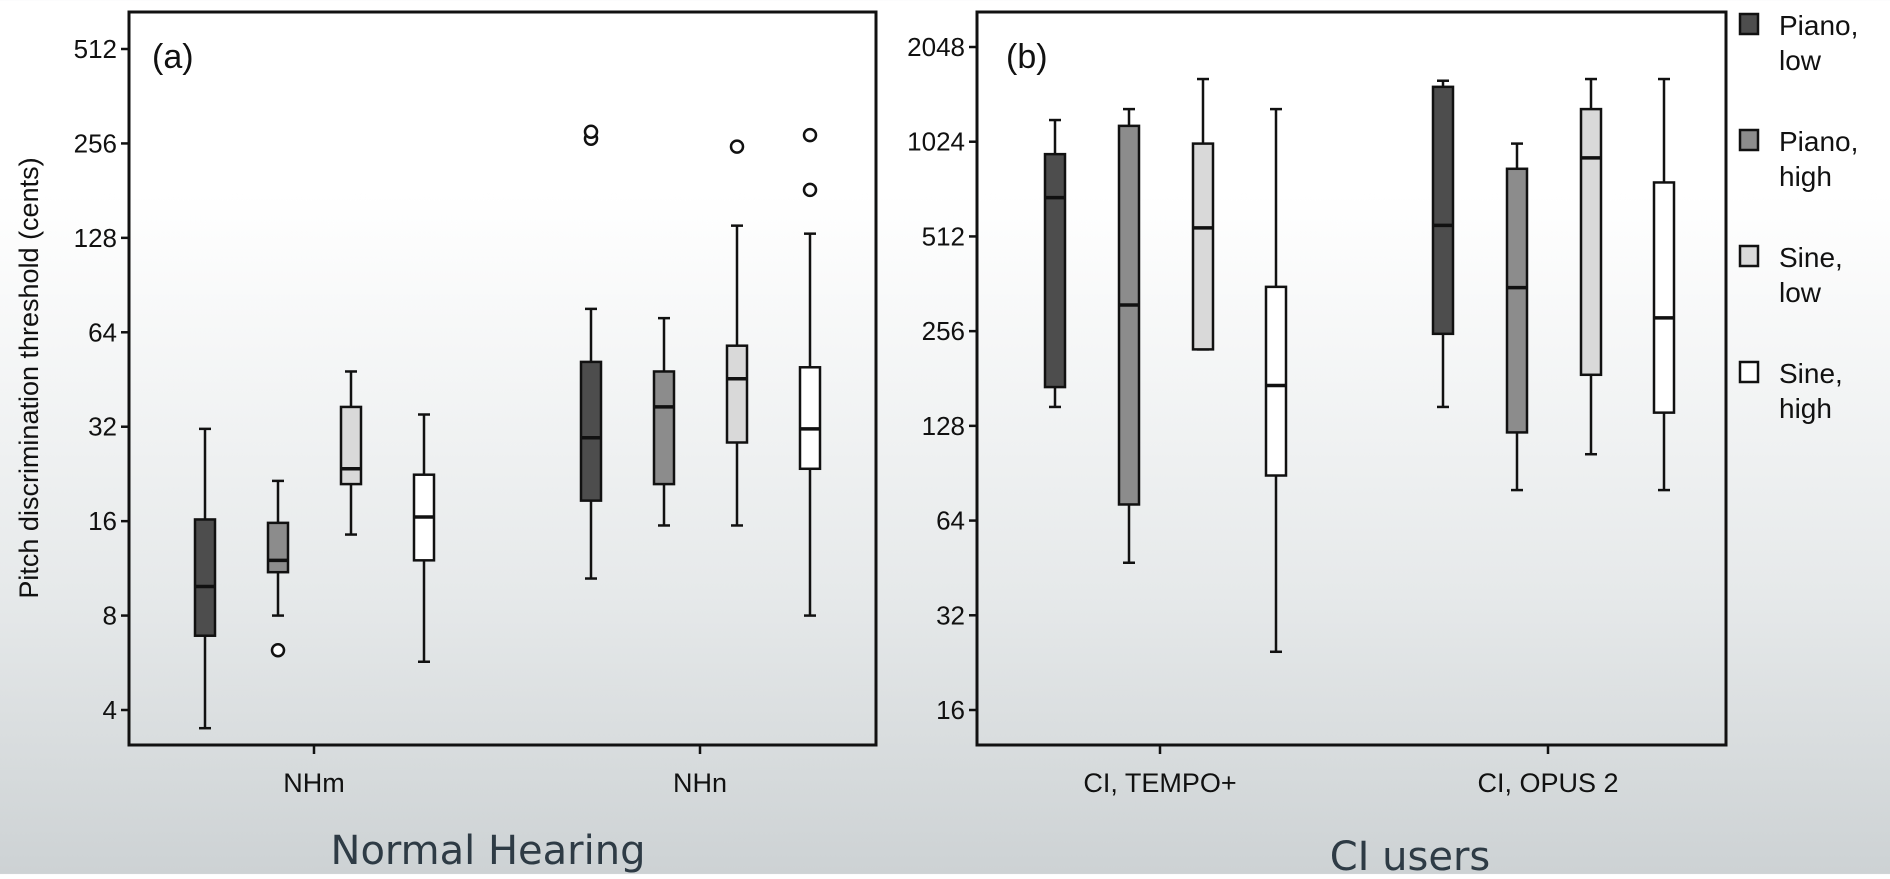  What do you see at coordinates (1798, 217) in the screenshot?
I see `legend: Piano, low Piano, high Sine, low Sine, high` at bounding box center [1798, 217].